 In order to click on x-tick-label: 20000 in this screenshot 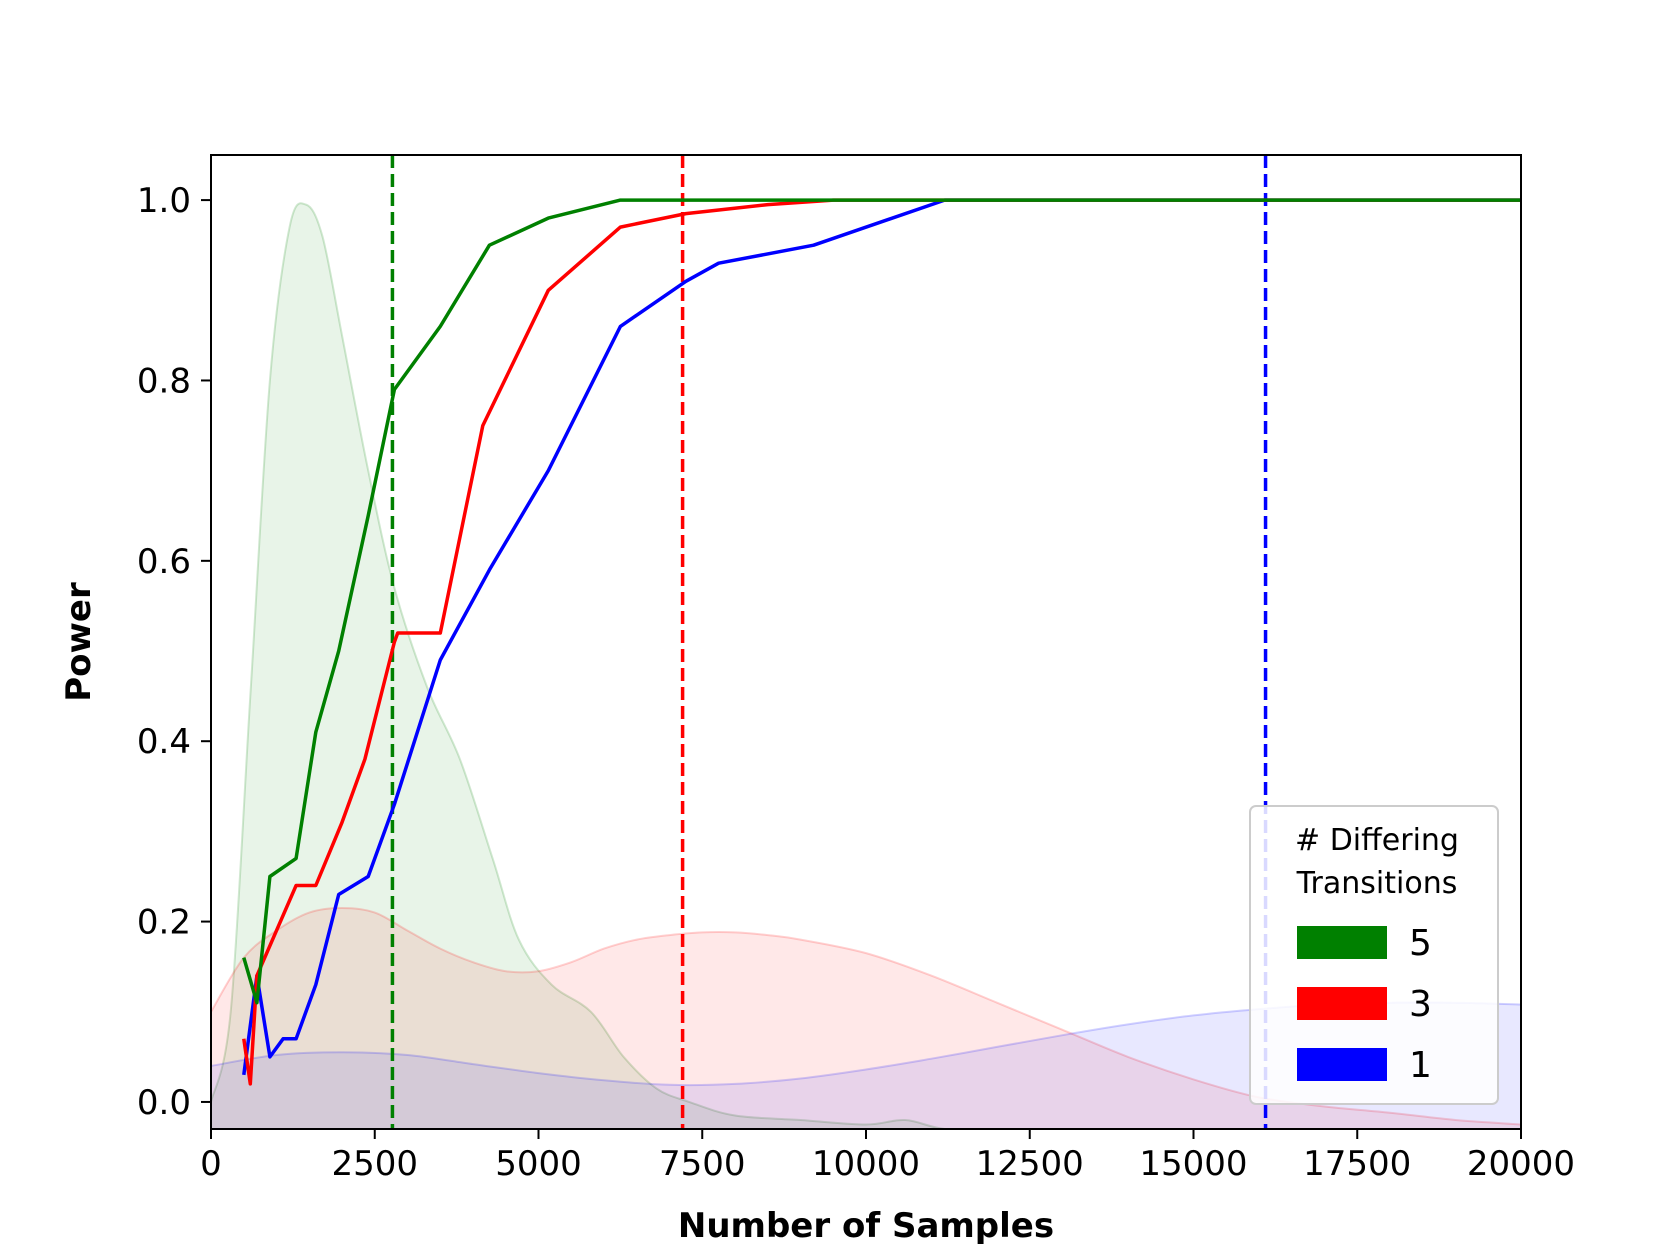, I will do `click(1521, 1164)`.